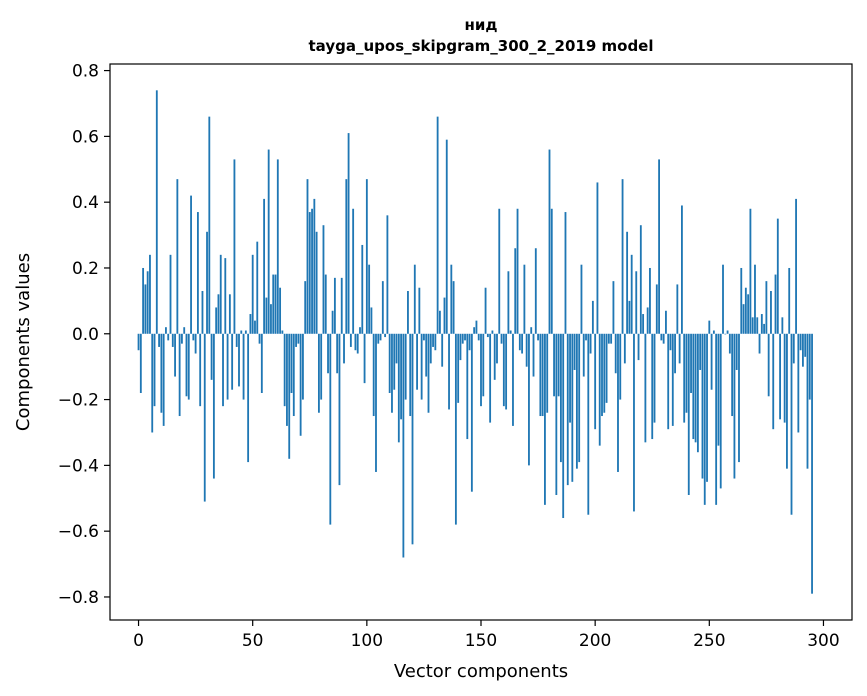 This screenshot has height=696, width=867. What do you see at coordinates (85, 137) in the screenshot?
I see `y-tick-label: 0.6` at bounding box center [85, 137].